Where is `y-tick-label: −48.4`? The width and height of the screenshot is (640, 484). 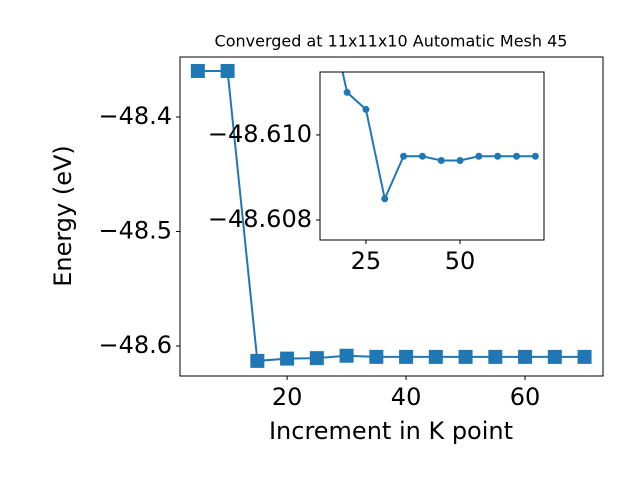
y-tick-label: −48.4 is located at coordinates (135, 116).